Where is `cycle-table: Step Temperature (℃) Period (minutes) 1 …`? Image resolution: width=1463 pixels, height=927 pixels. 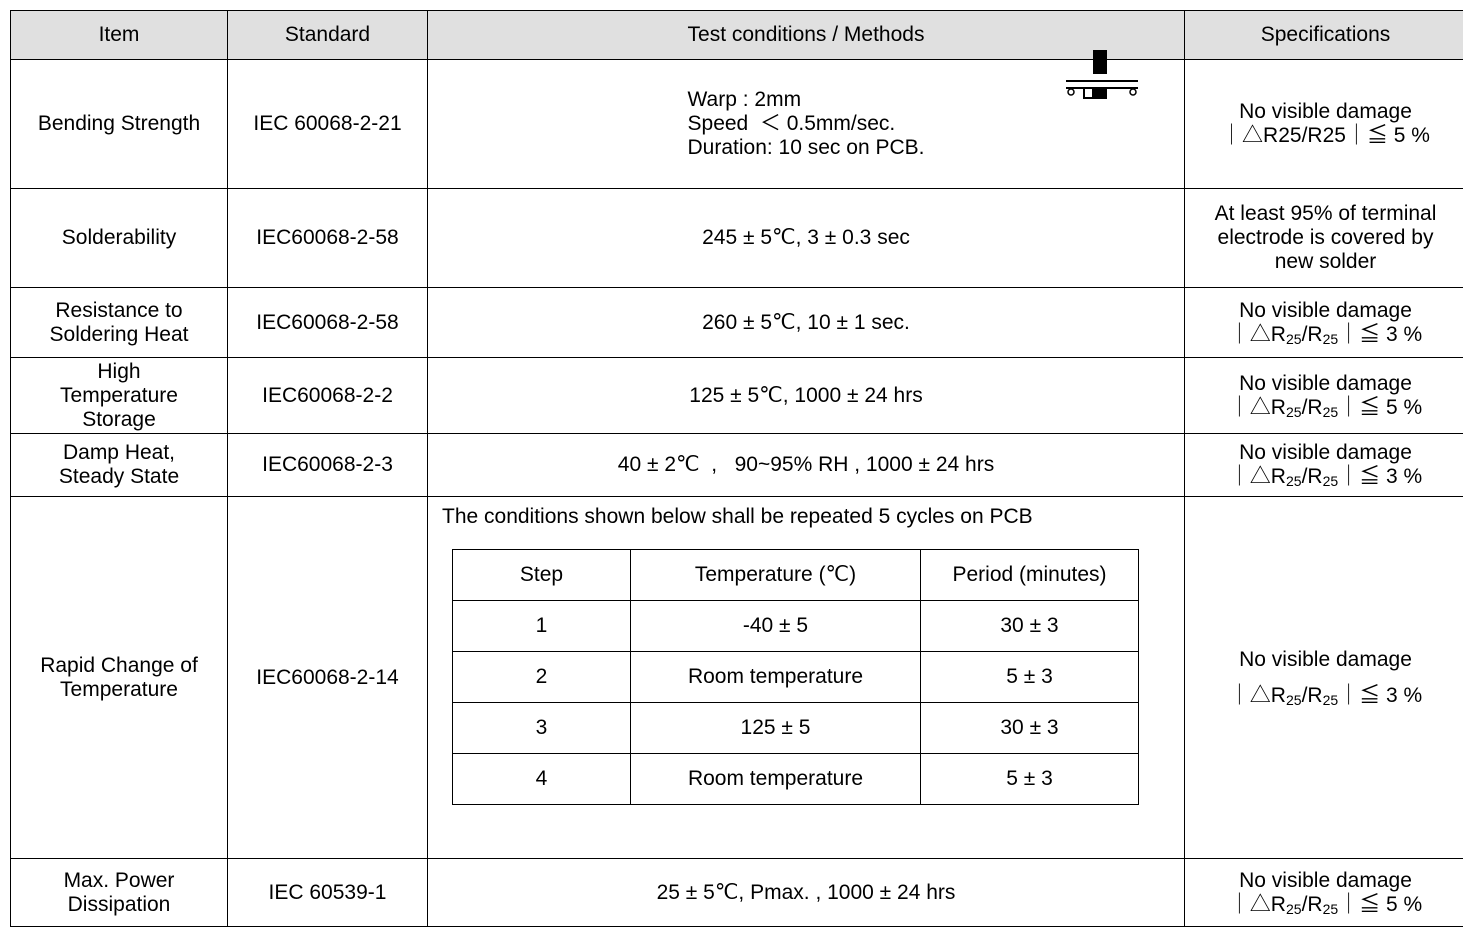
cycle-table: Step Temperature (℃) Period (minutes) 1 … is located at coordinates (795, 677).